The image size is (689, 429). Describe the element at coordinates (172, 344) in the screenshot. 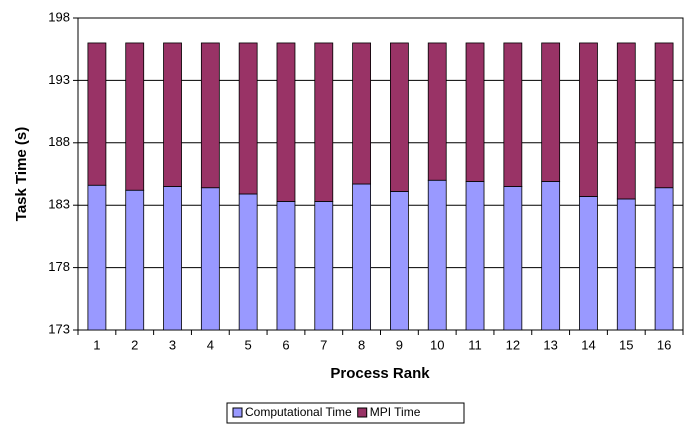

I see `x-tick-label: 3` at that location.